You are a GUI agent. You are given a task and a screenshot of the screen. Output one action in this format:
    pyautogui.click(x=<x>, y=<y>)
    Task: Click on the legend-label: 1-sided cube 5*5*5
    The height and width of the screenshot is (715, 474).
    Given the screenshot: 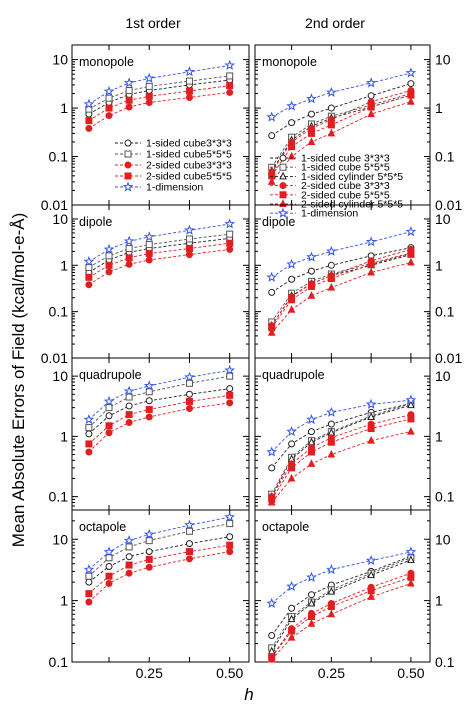 What is the action you would take?
    pyautogui.click(x=345, y=168)
    